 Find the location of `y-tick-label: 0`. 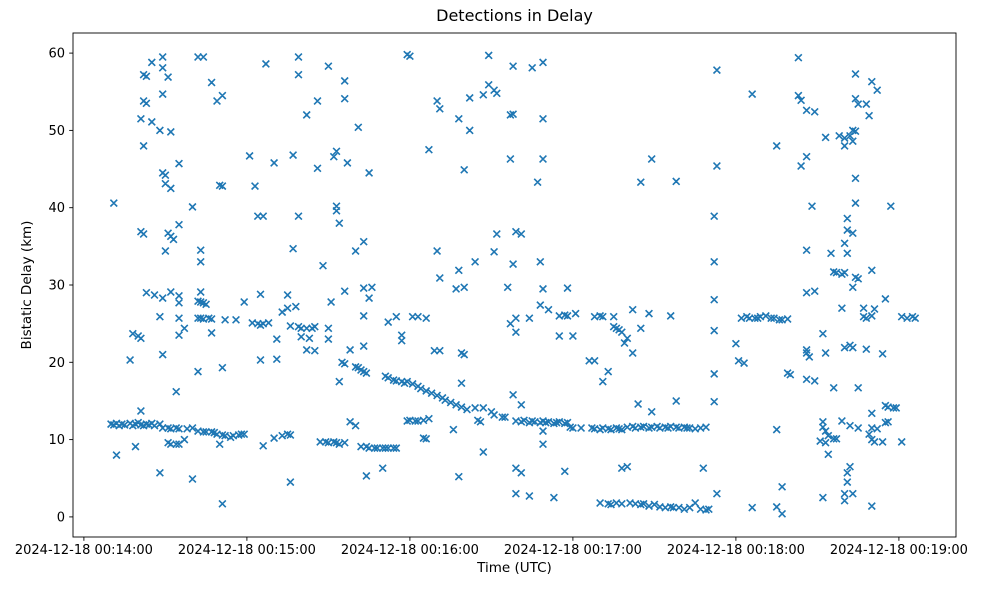

y-tick-label: 0 is located at coordinates (61, 517).